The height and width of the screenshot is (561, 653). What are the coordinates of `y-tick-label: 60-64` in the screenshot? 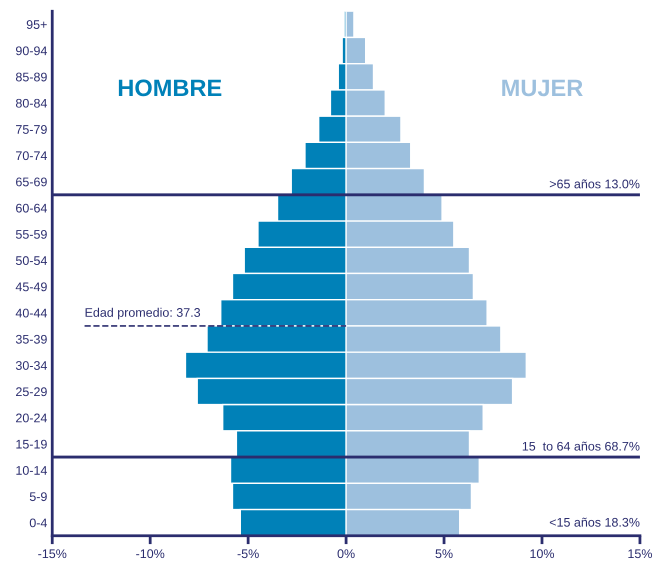 It's located at (32, 208).